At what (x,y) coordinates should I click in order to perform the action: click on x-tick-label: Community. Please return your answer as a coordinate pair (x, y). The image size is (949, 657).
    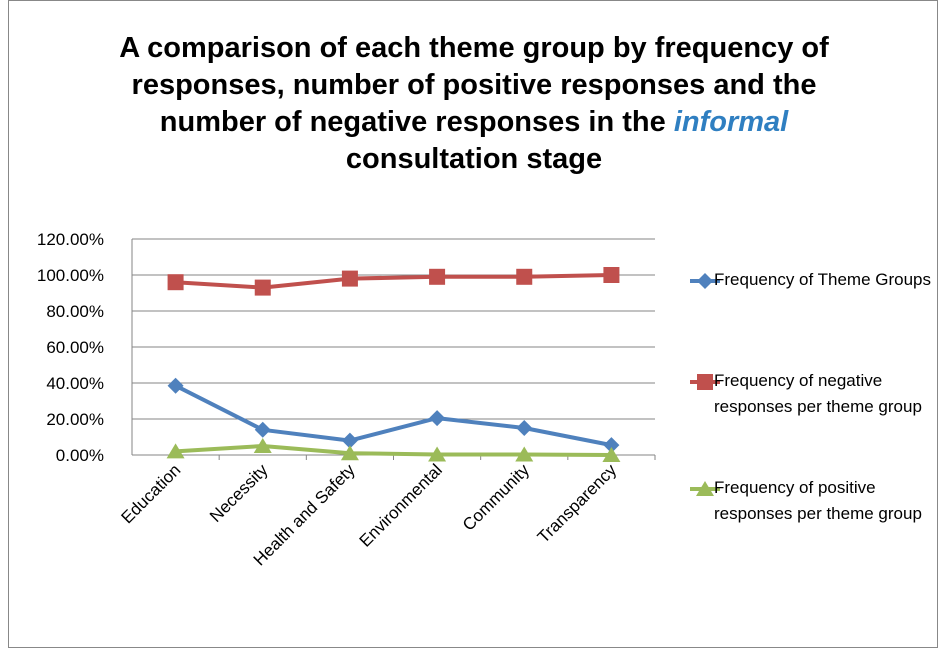
    Looking at the image, I should click on (496, 497).